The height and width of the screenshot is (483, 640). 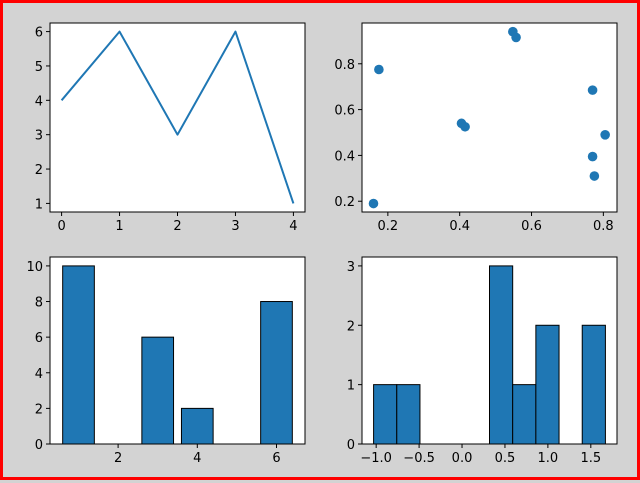 What do you see at coordinates (344, 156) in the screenshot?
I see `y-tick-label: 0.4` at bounding box center [344, 156].